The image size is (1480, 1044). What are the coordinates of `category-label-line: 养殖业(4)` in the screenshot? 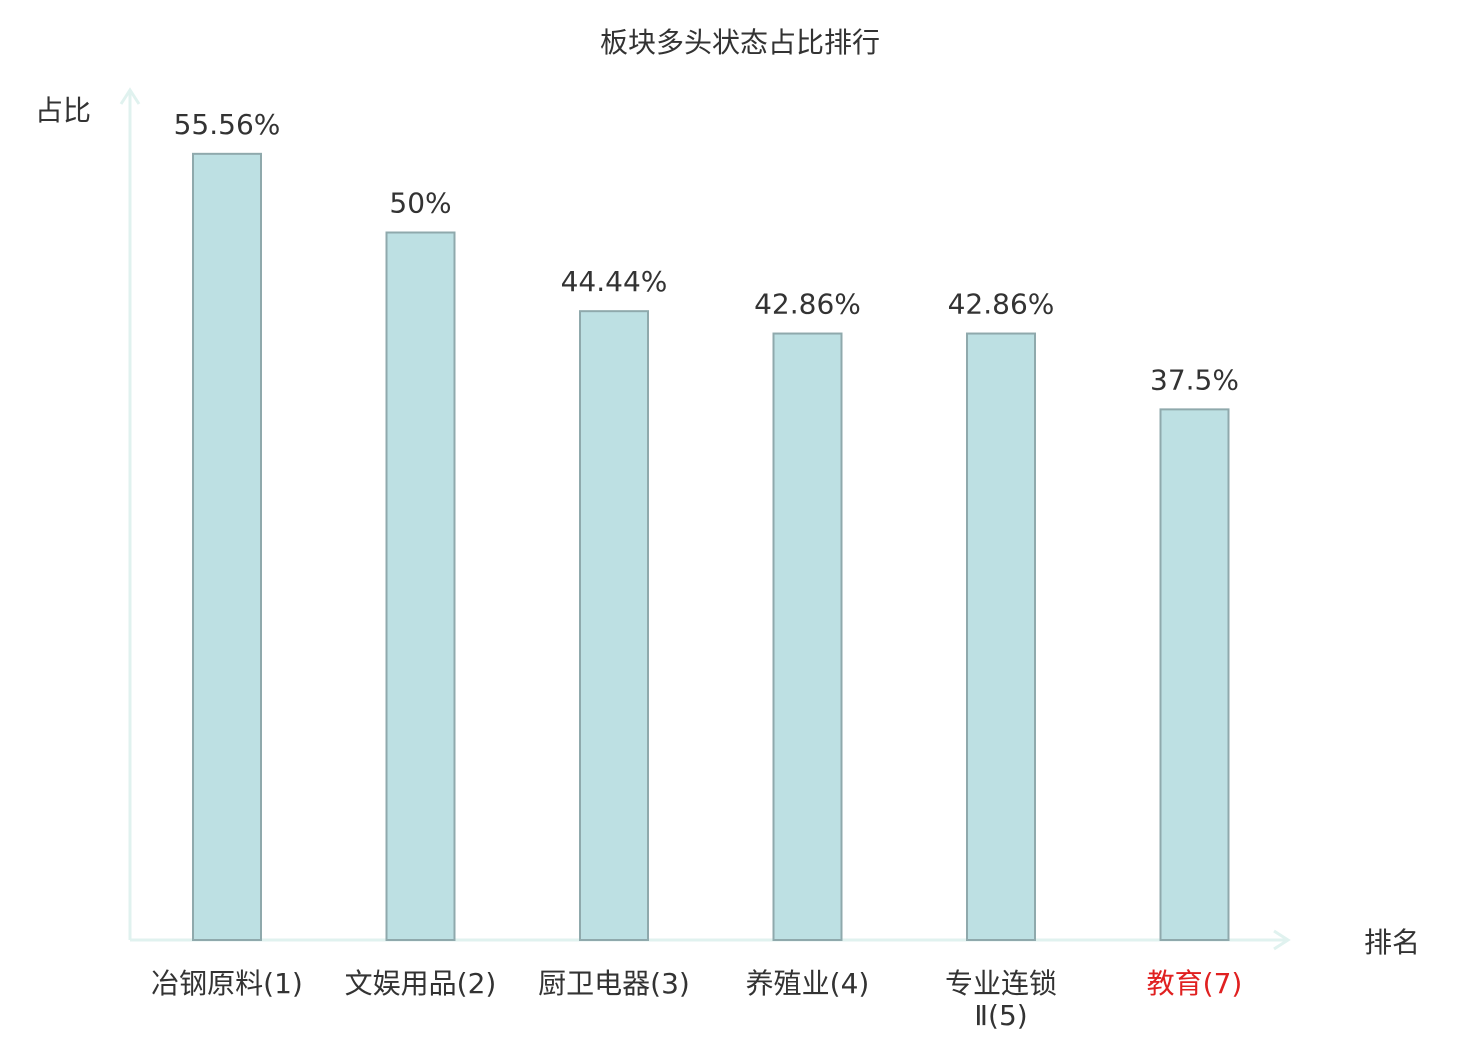 It's located at (808, 983).